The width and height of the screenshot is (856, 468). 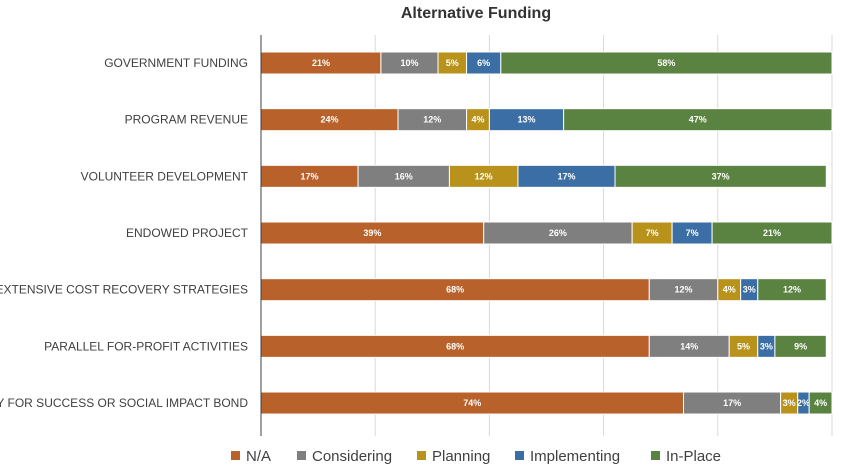 I want to click on data-label: 58%, so click(x=666, y=63).